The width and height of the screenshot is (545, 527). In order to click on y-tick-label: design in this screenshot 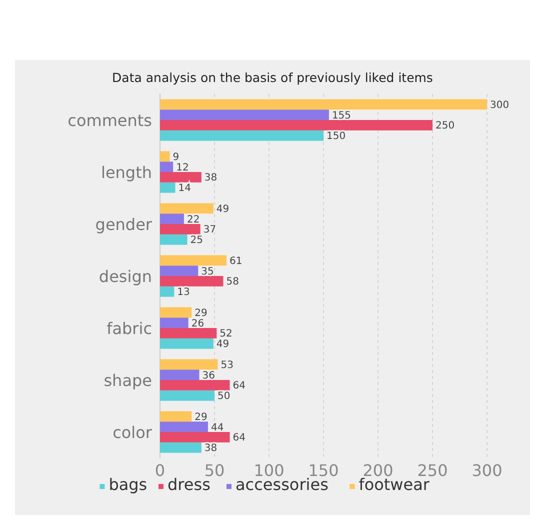, I will do `click(125, 276)`.